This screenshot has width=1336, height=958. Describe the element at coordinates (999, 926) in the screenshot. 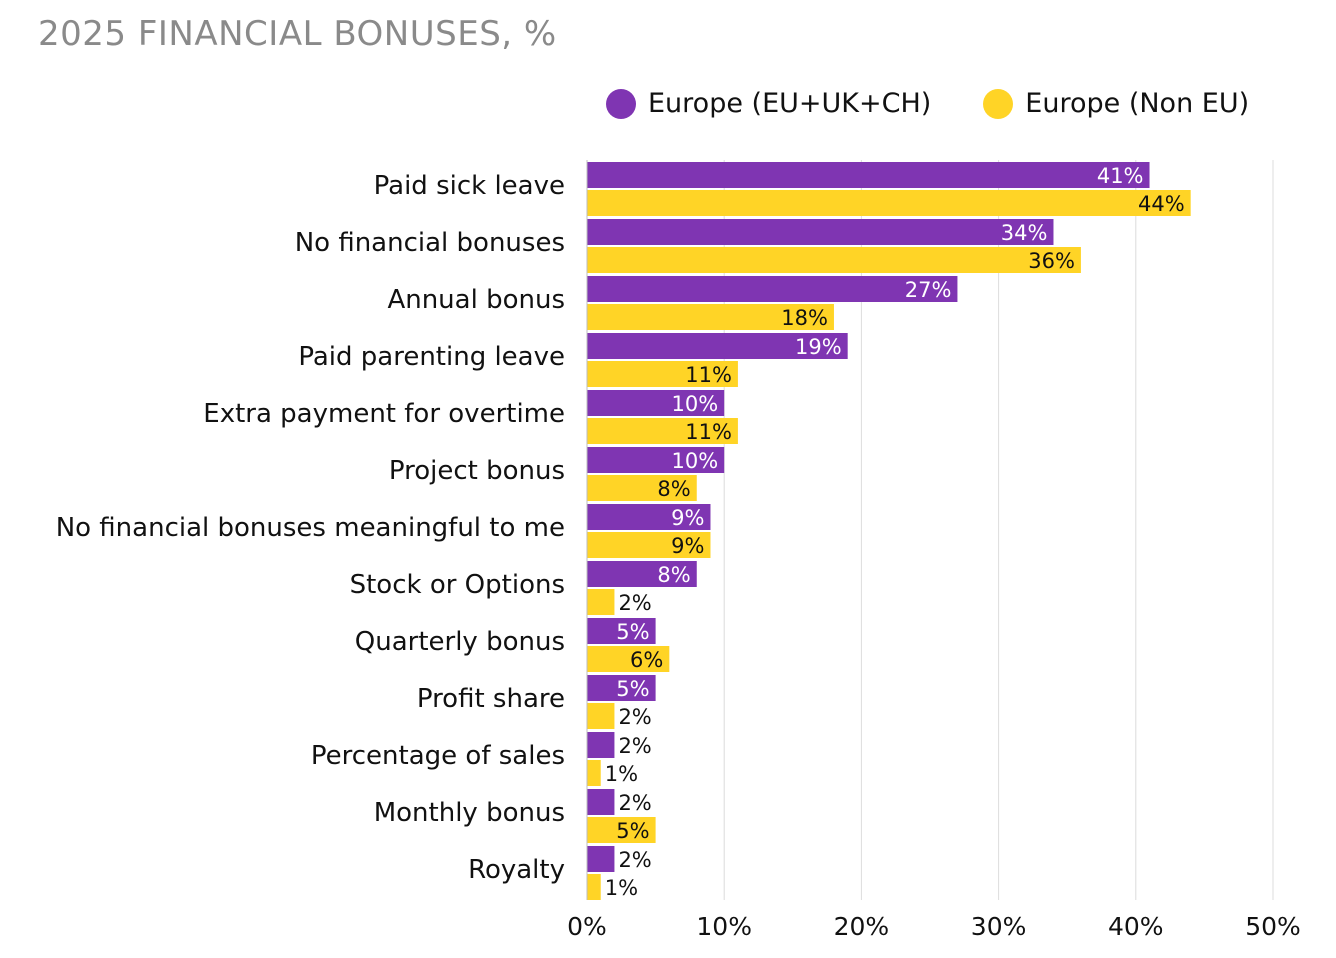

I see `x-tick-label: 30%` at that location.